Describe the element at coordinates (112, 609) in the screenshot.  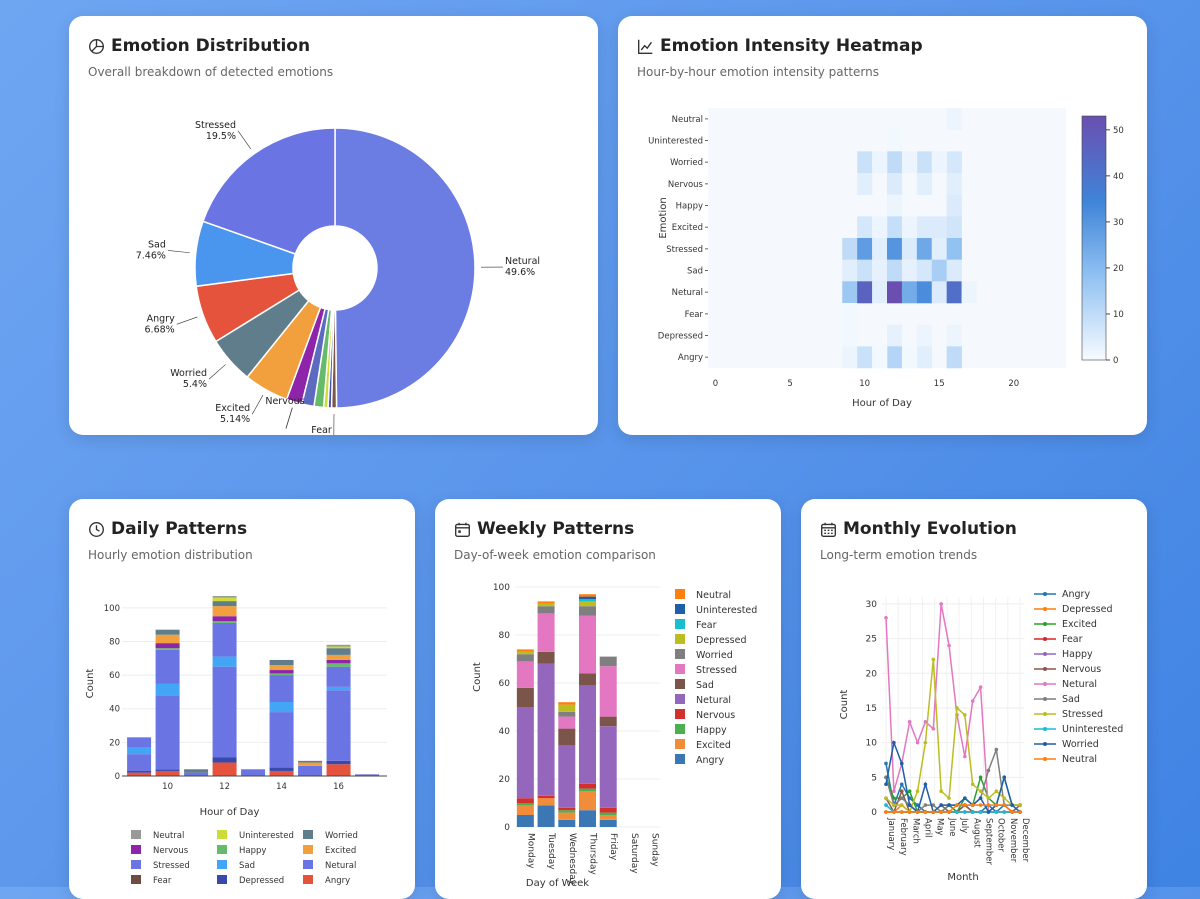
I see `daily-y-tick: 100` at that location.